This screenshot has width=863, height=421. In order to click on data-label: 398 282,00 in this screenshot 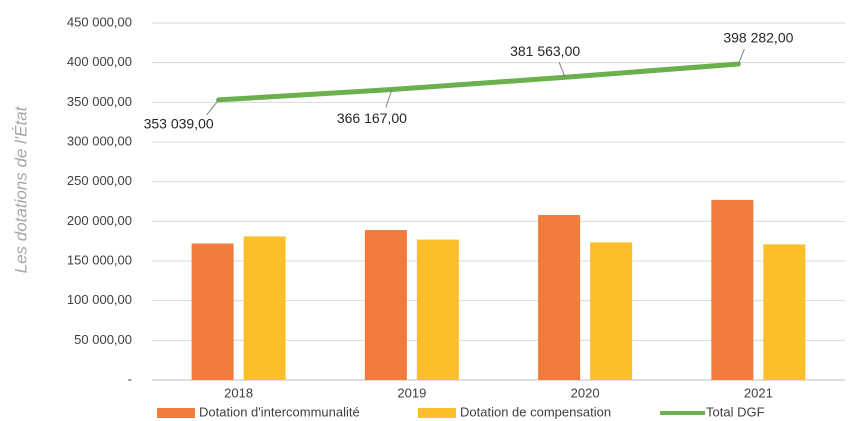, I will do `click(758, 38)`.